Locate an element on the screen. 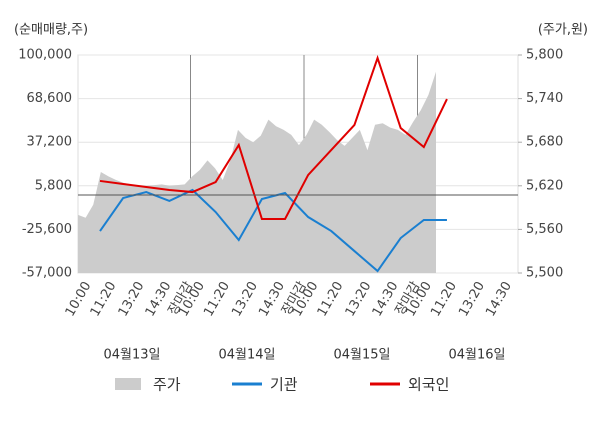 This screenshot has height=428, width=600. y2-tick-label: 5,560 is located at coordinates (544, 229).